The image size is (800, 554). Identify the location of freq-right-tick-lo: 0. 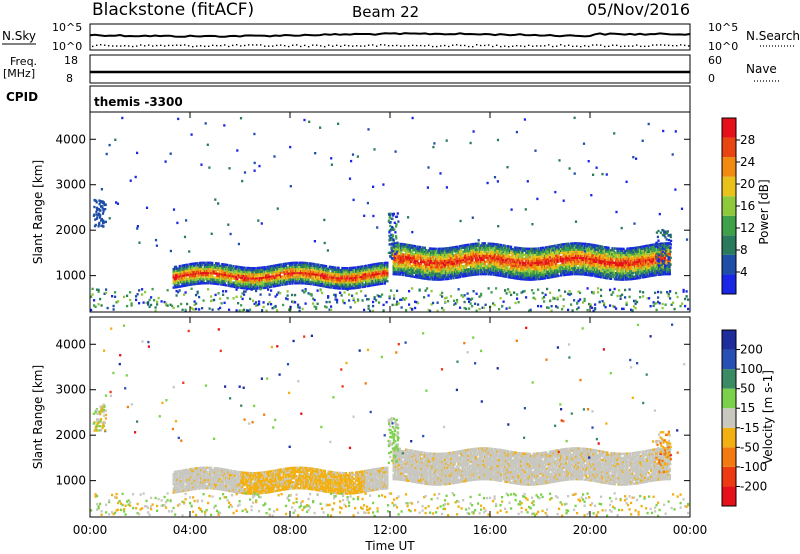
(711, 78).